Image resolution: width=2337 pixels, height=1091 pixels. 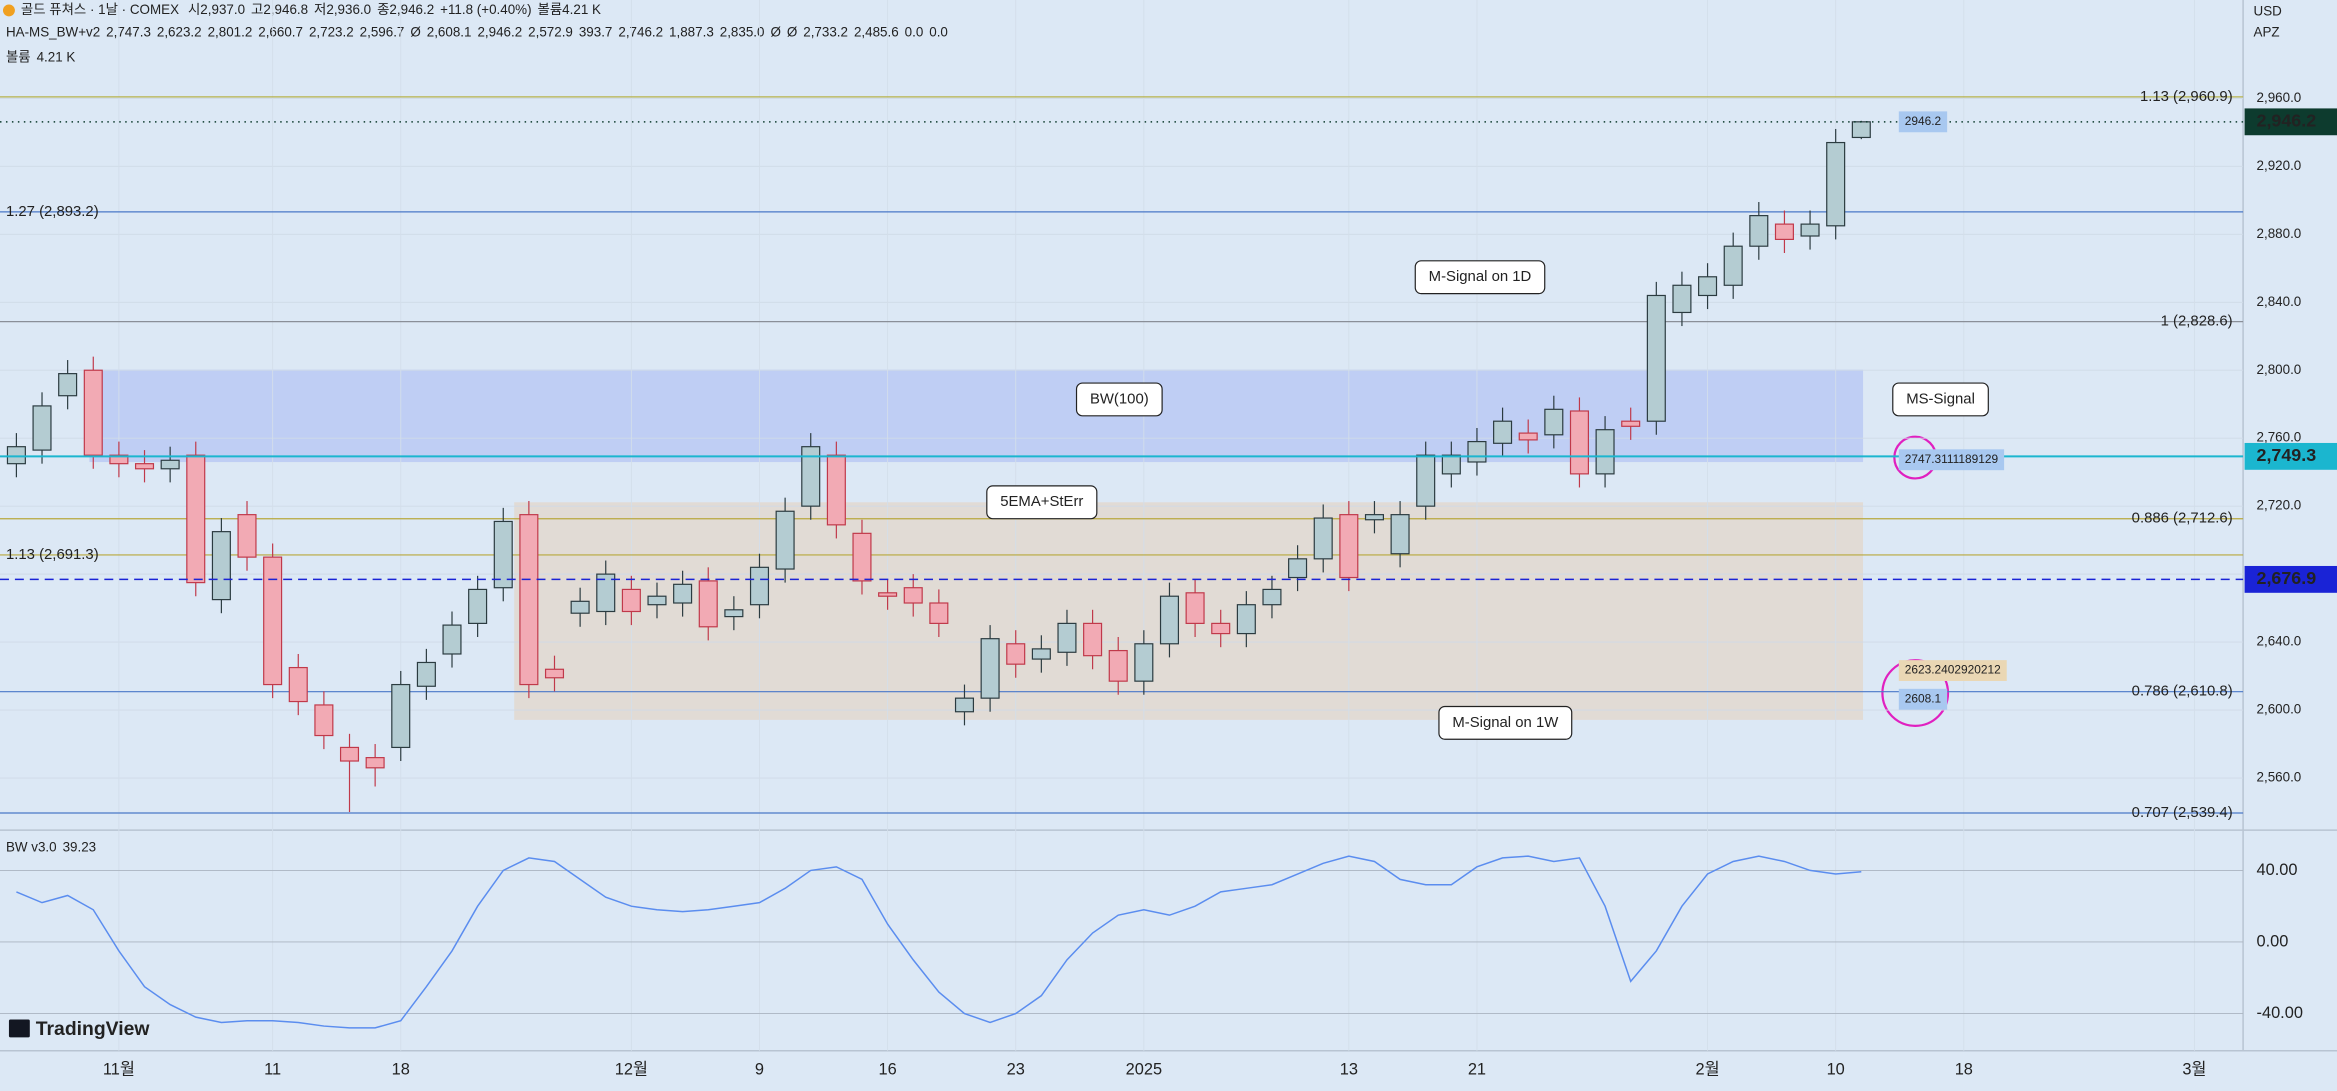 I want to click on x-tick-label: 2월, so click(x=1707, y=1069).